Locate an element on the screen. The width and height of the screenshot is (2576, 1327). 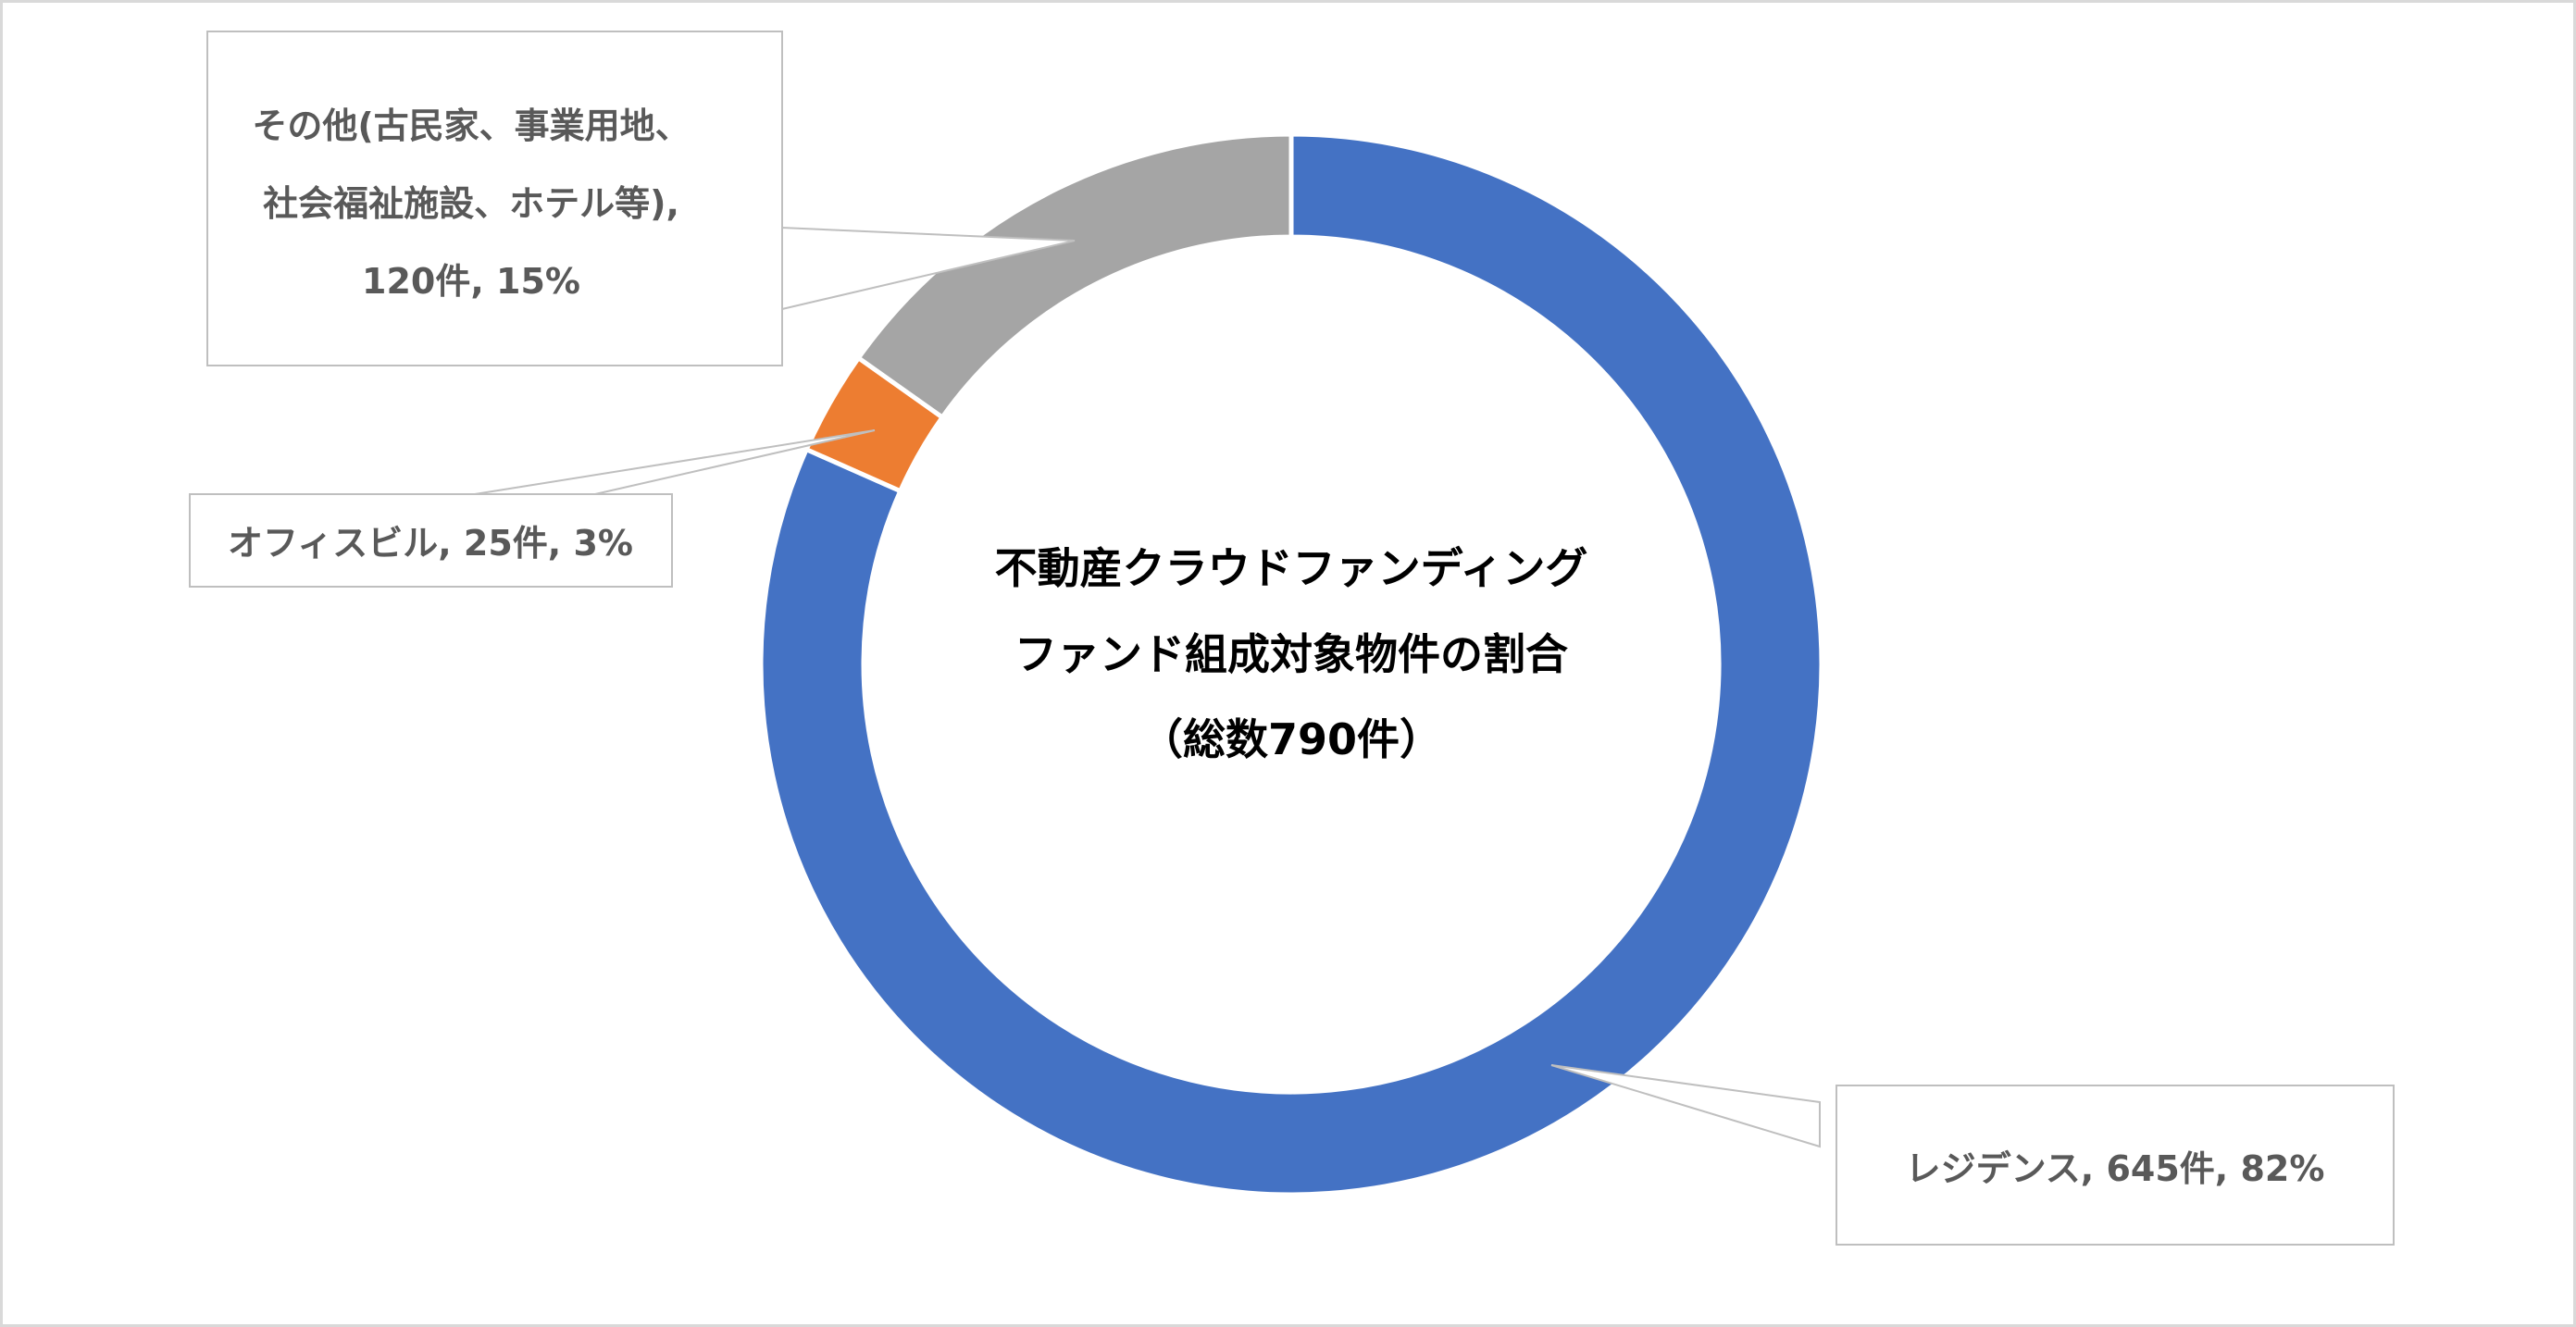
title-line-2: ファンド組成対象物件の割合 is located at coordinates (1291, 654).